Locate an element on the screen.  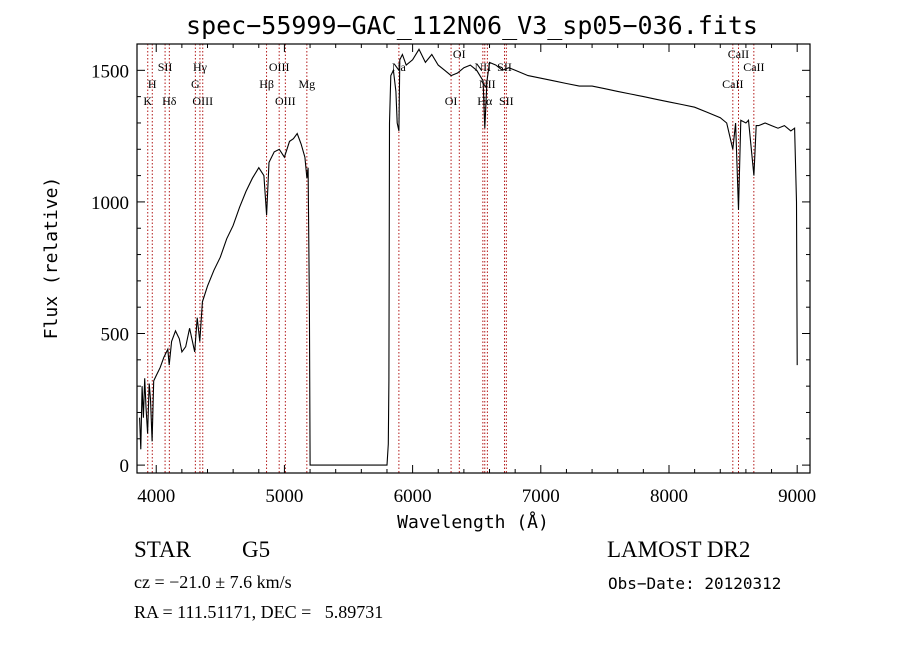
x-tick-label: 7000 is located at coordinates (541, 496).